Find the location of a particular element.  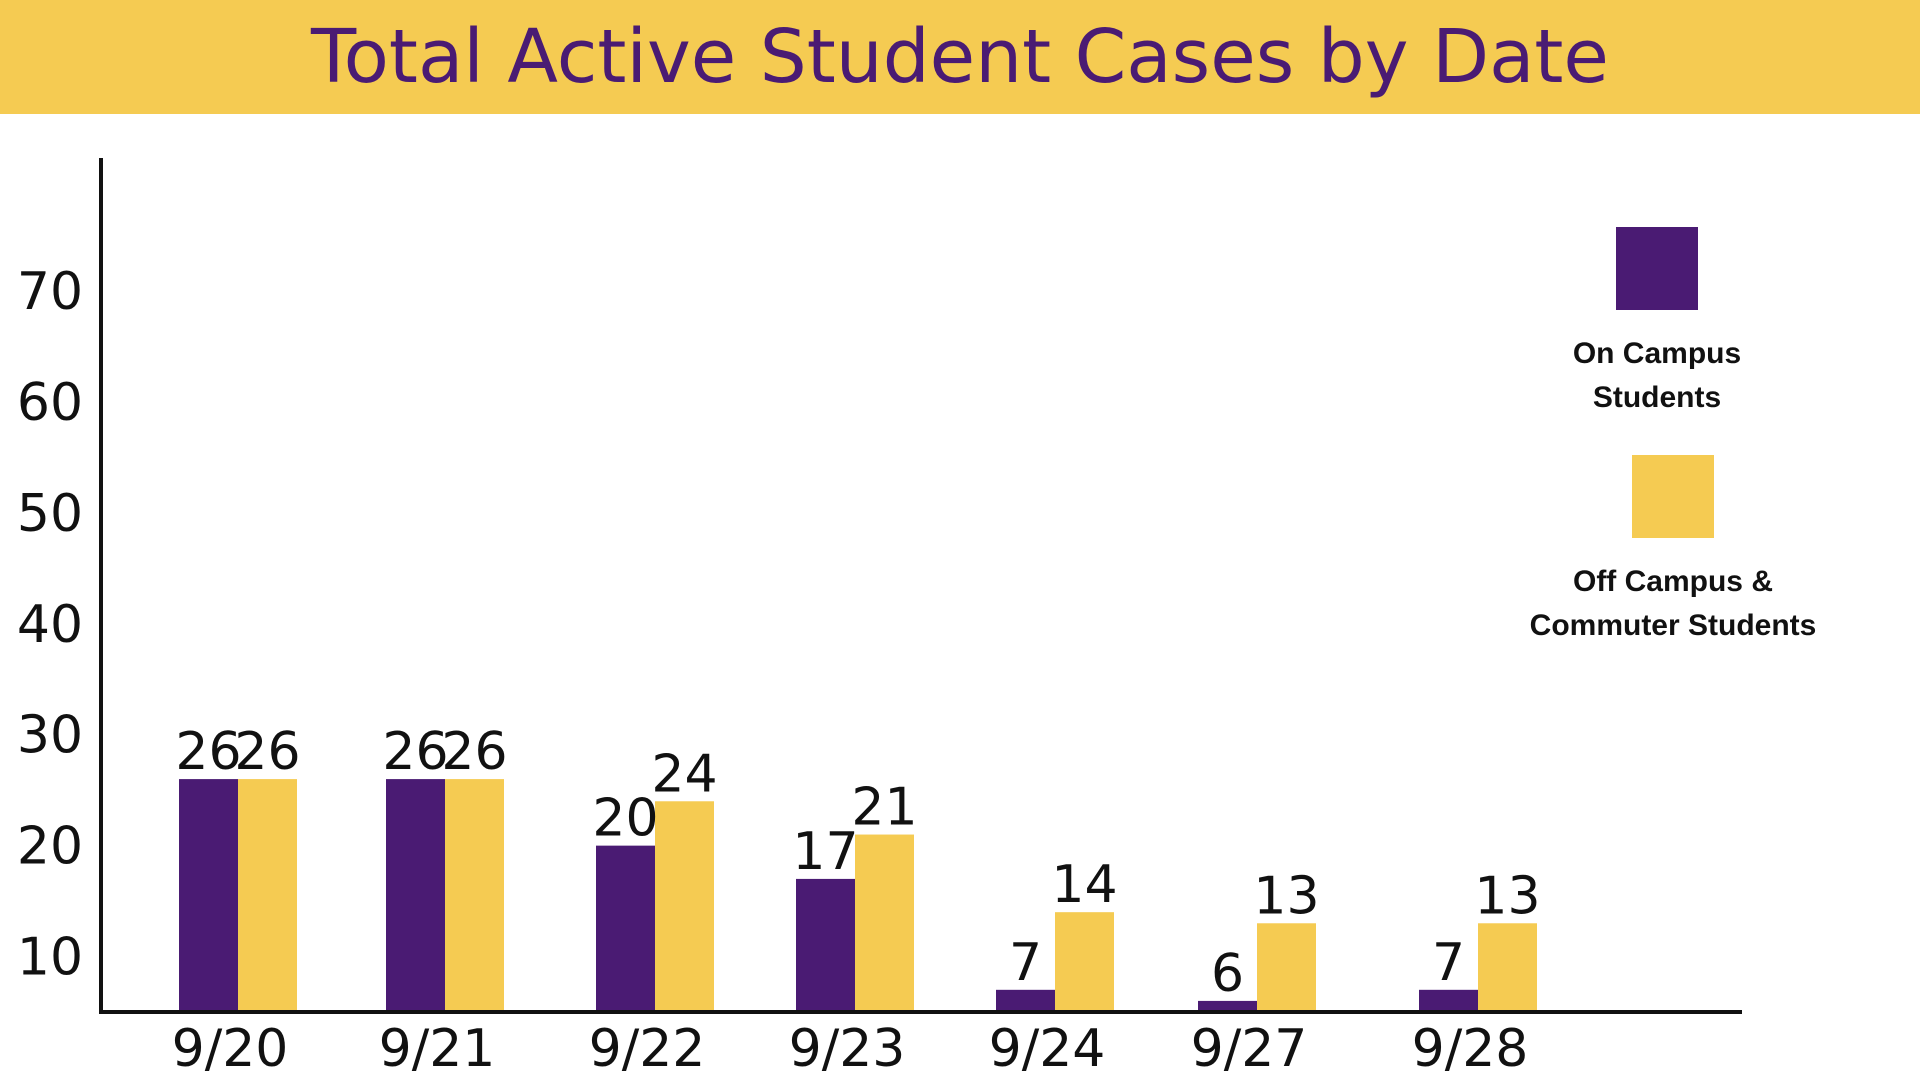

legend-label-off-campus: Off Campus & Commuter Students is located at coordinates (1673, 603).